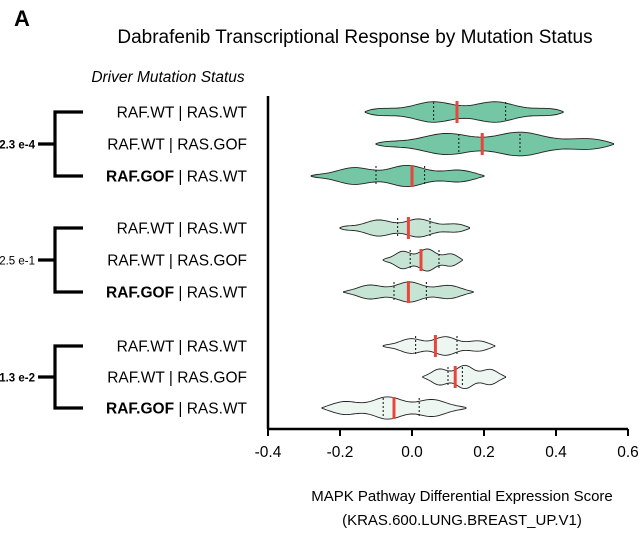  Describe the element at coordinates (495, 144) in the screenshot. I see `violin-g0-r1` at that location.